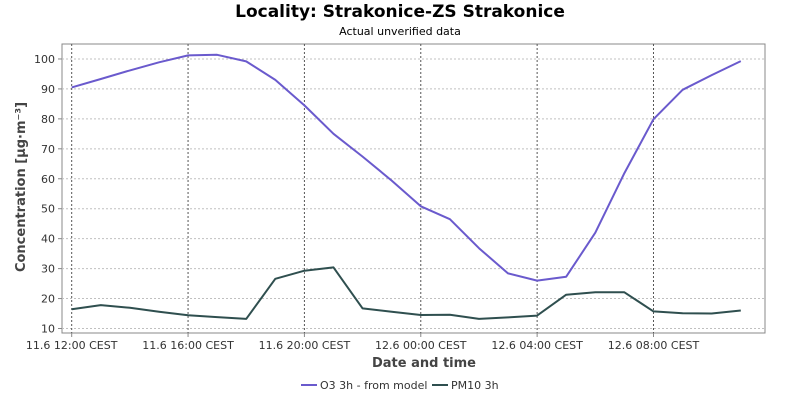 This screenshot has height=400, width=800. Describe the element at coordinates (48, 149) in the screenshot. I see `y-tick-label: 70` at that location.